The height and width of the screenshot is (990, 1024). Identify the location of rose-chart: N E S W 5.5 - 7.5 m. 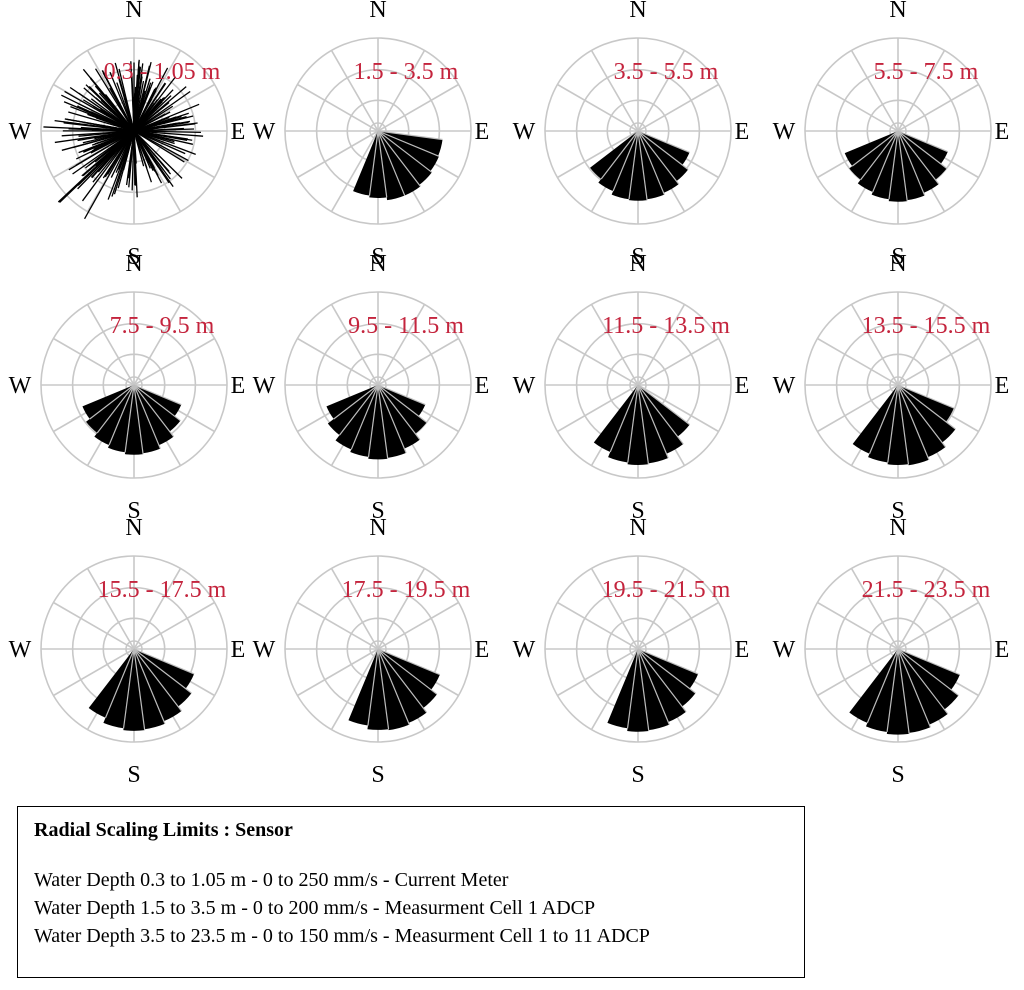
(891, 135).